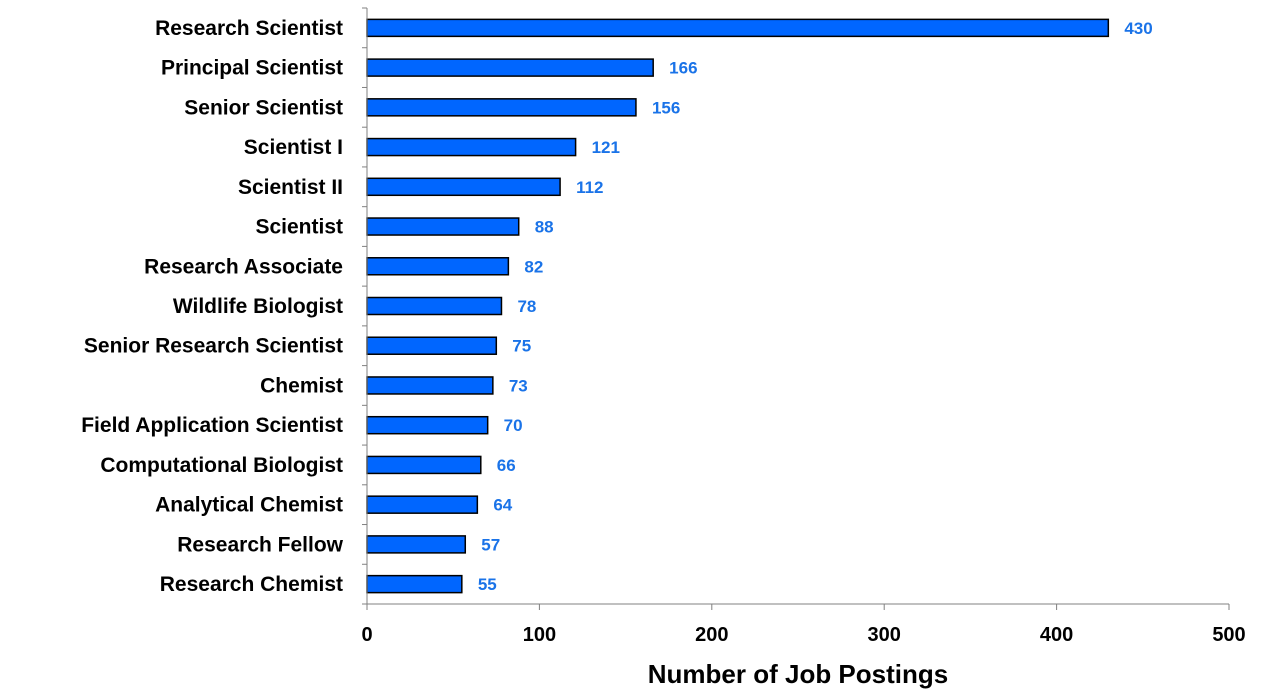  Describe the element at coordinates (258, 306) in the screenshot. I see `category-label: Wildlife Biologist` at that location.